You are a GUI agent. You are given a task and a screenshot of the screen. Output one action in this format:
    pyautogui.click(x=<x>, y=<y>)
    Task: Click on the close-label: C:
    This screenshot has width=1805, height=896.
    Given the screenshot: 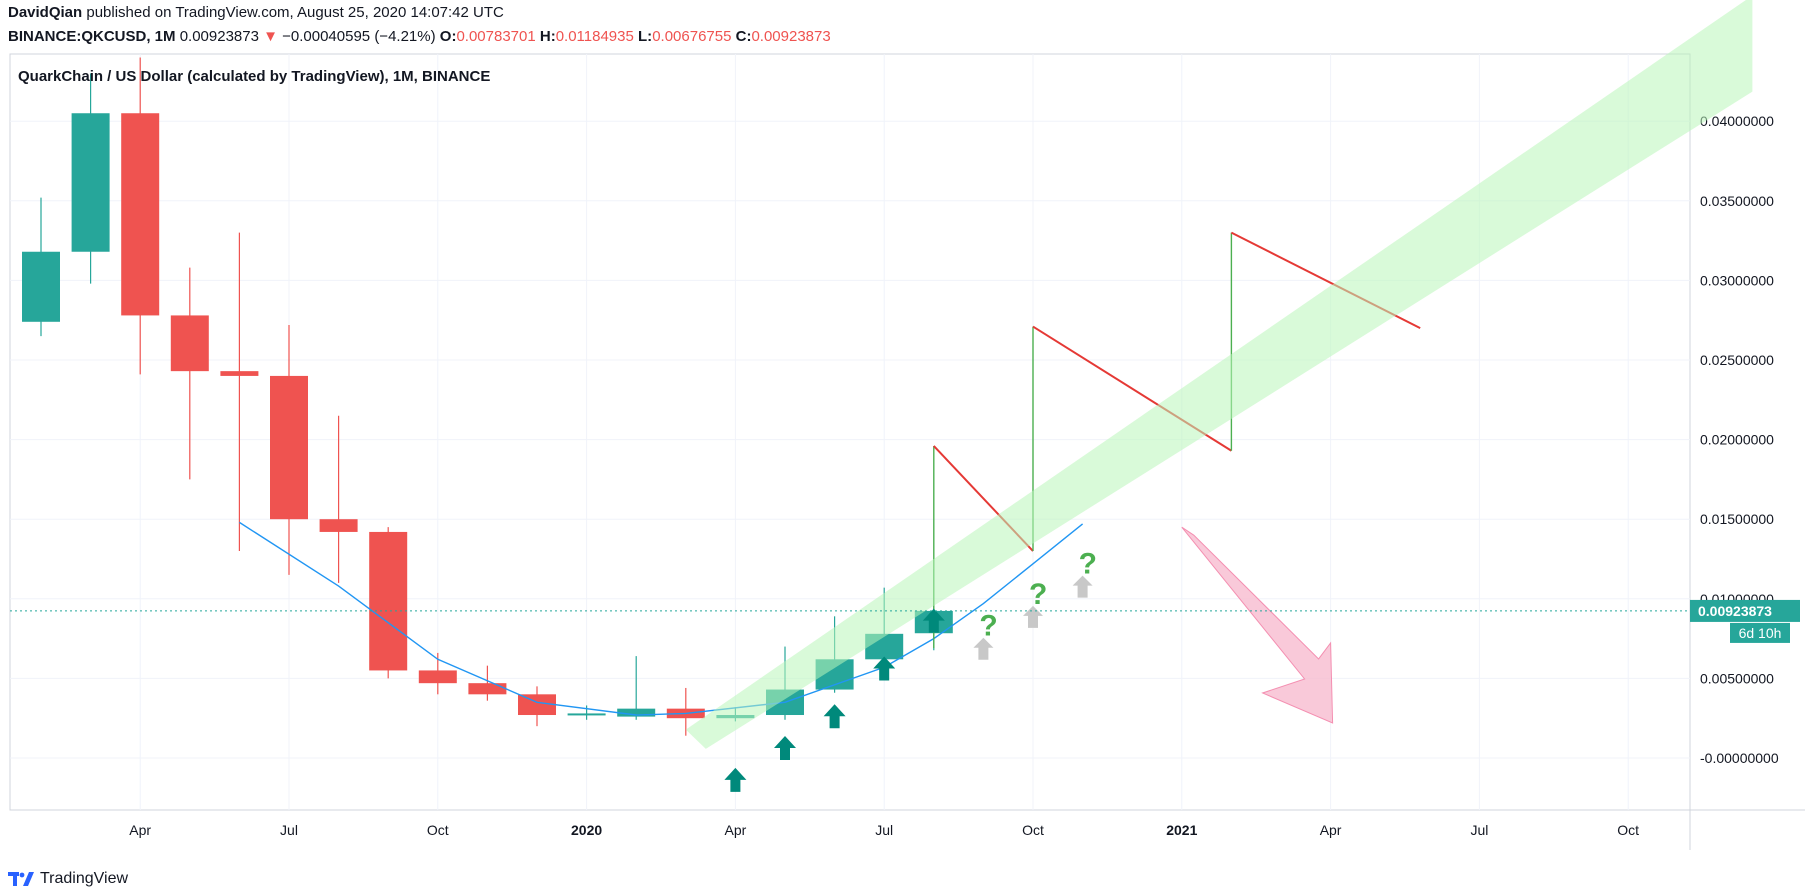 What is the action you would take?
    pyautogui.click(x=743, y=36)
    